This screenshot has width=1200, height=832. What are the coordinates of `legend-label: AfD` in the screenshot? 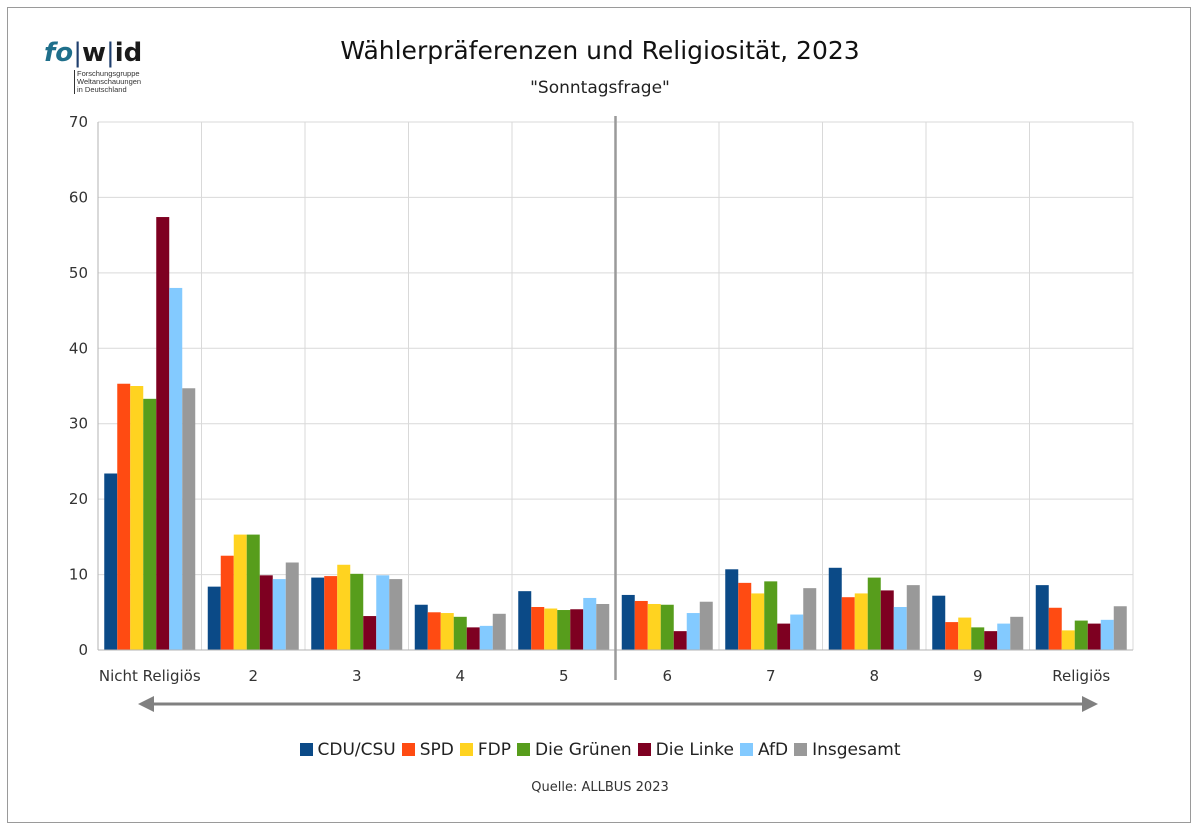 It's located at (773, 750).